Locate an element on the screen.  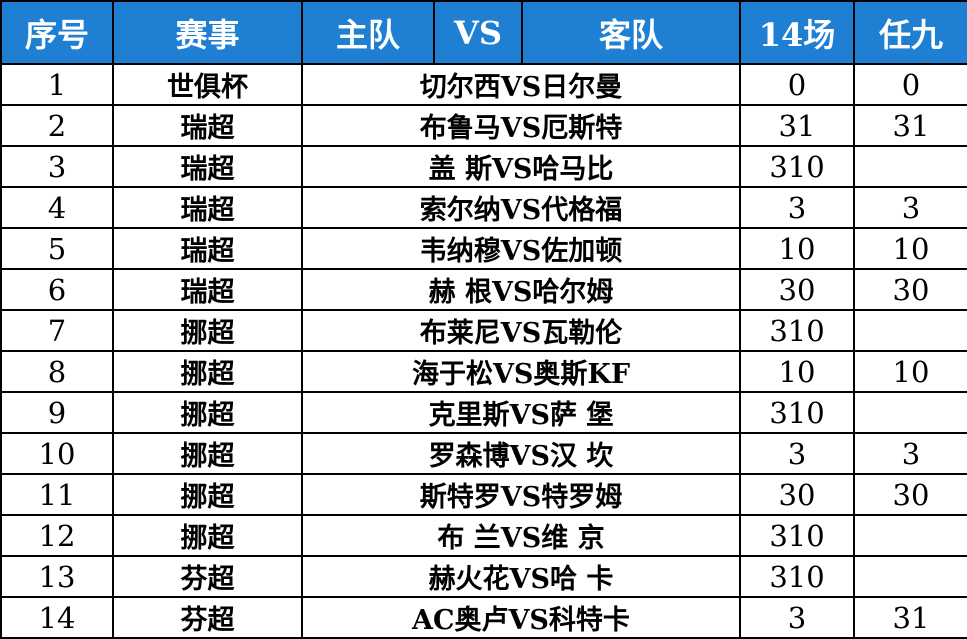
row-index: 10 is located at coordinates (57, 453).